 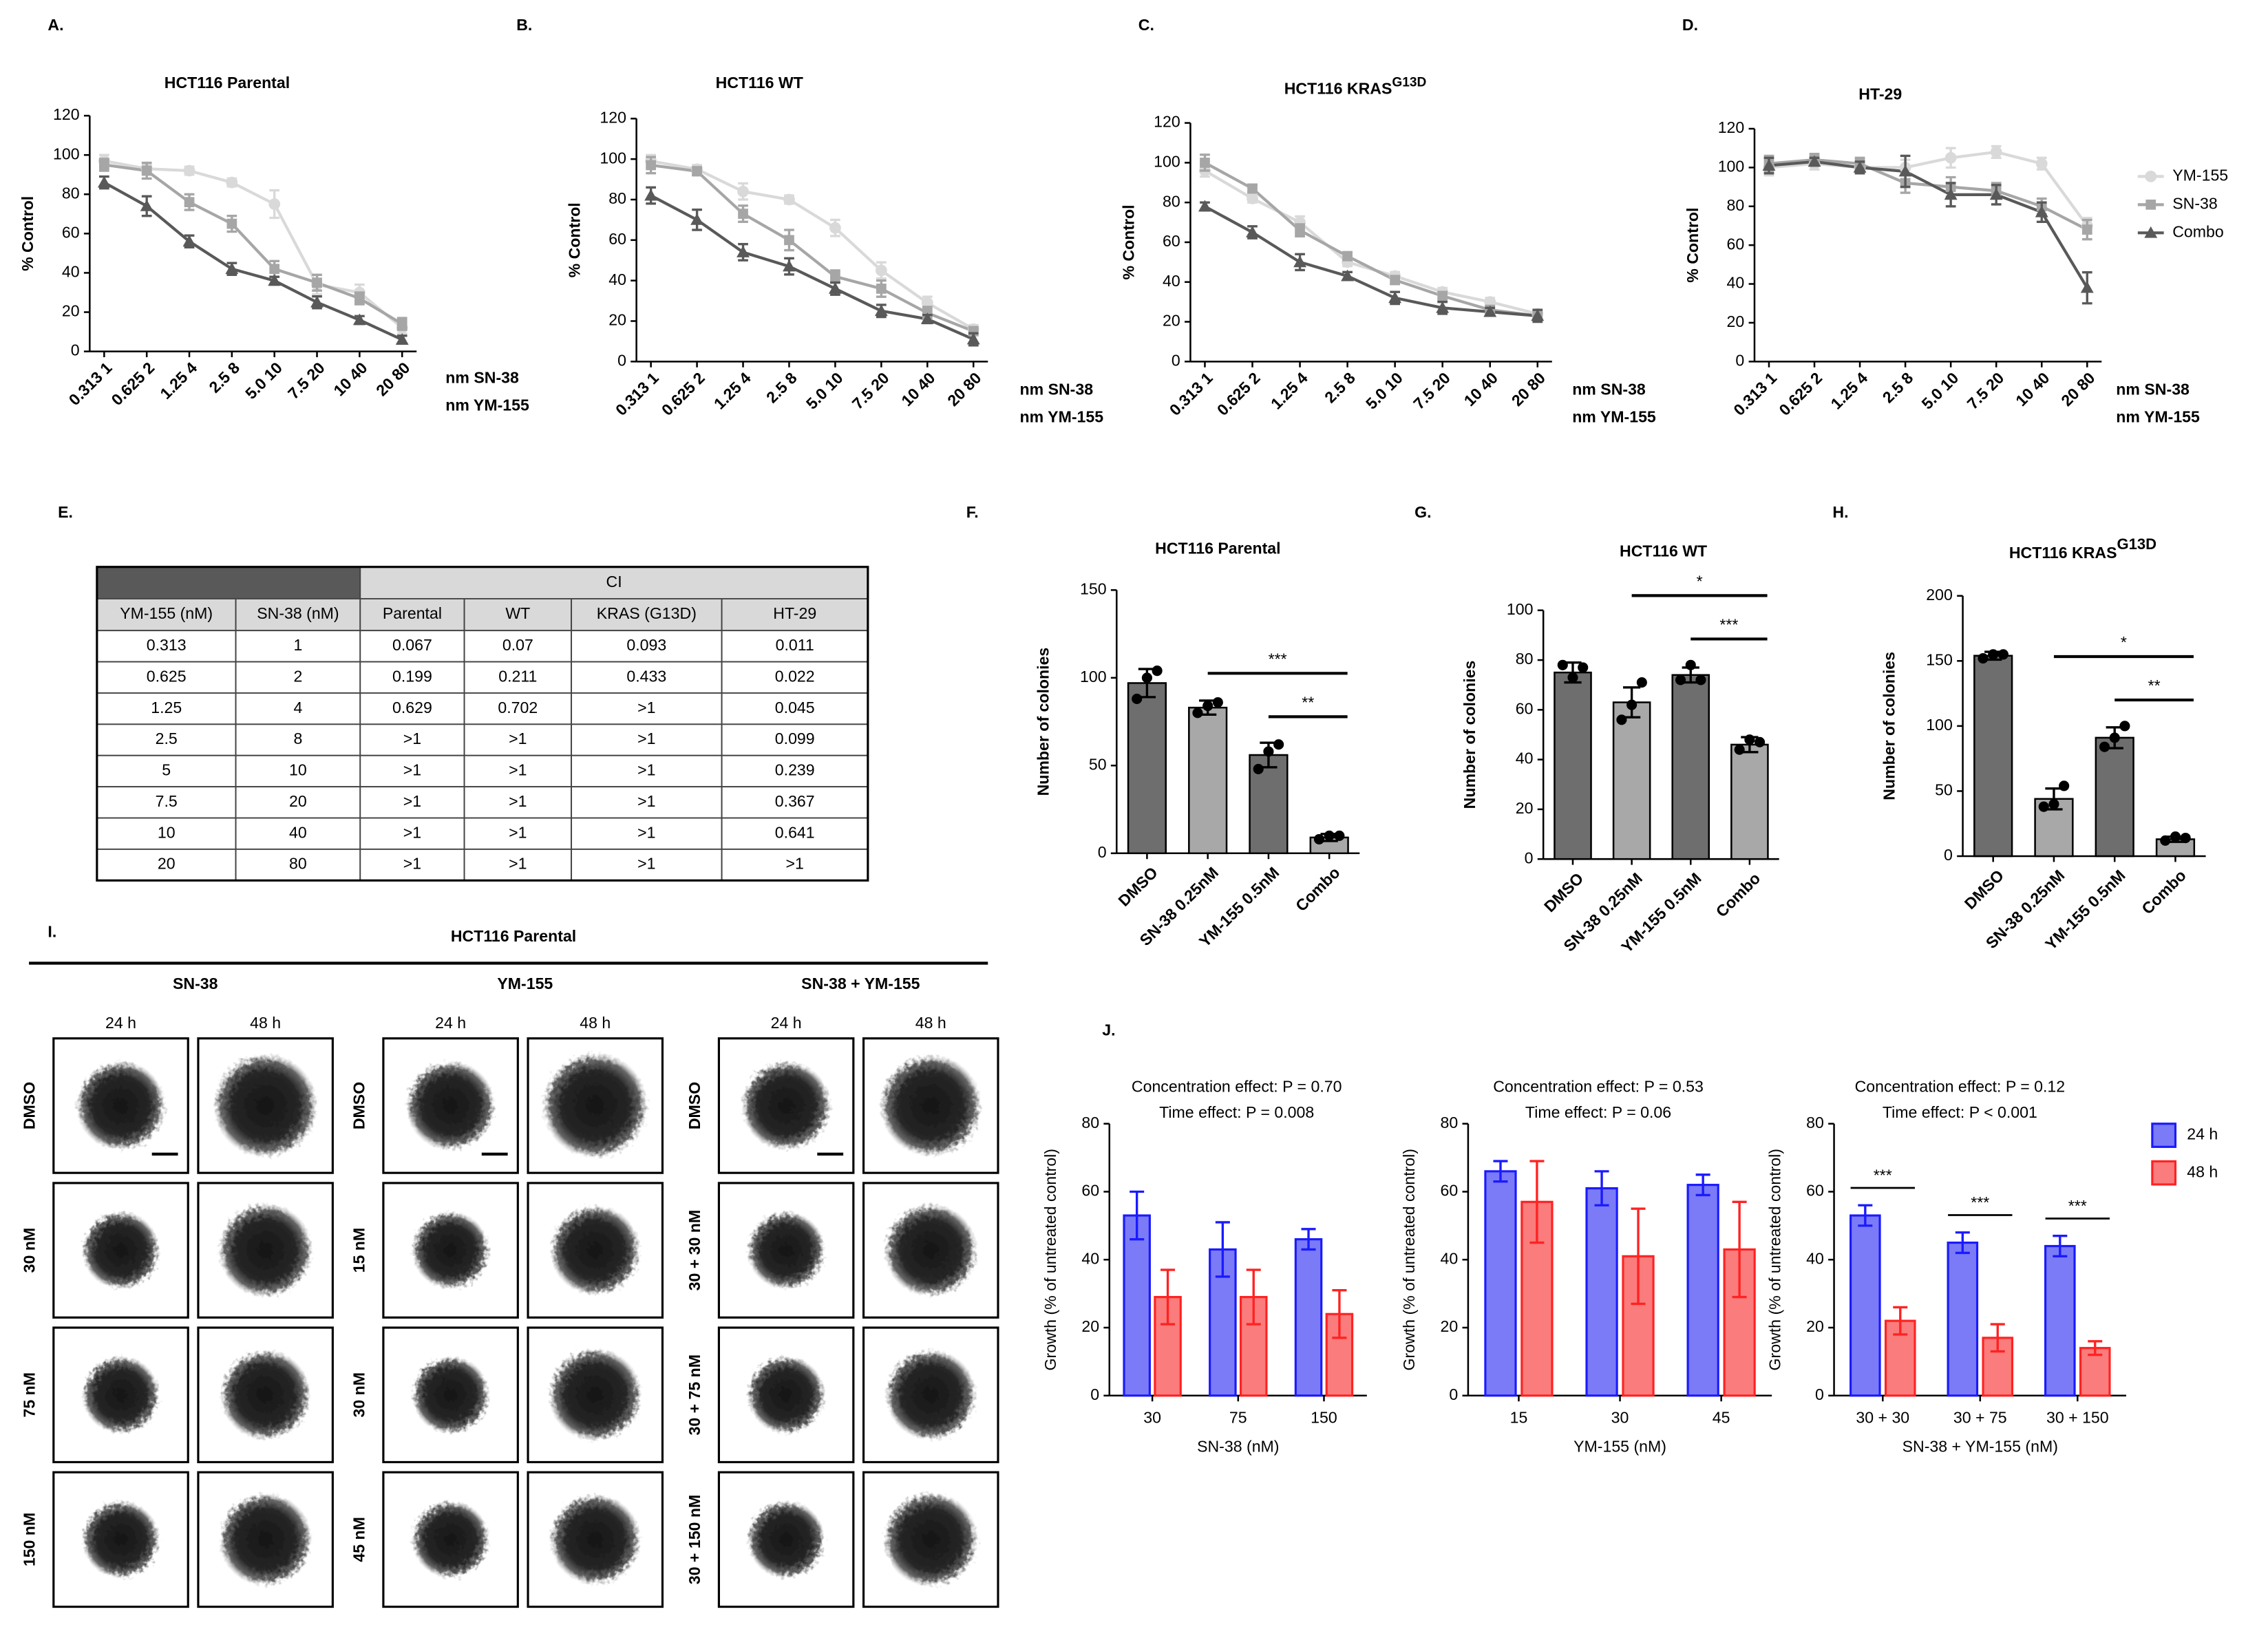 I want to click on panel-label: A., so click(x=55, y=25).